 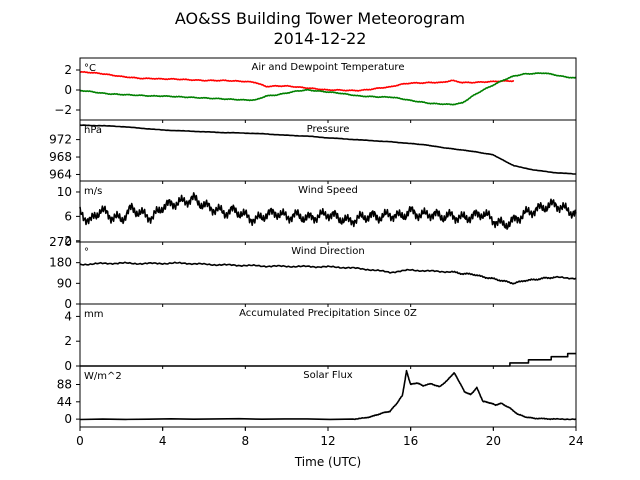 What do you see at coordinates (68, 70) in the screenshot?
I see `panel-0-y-tick-label-0: 2` at bounding box center [68, 70].